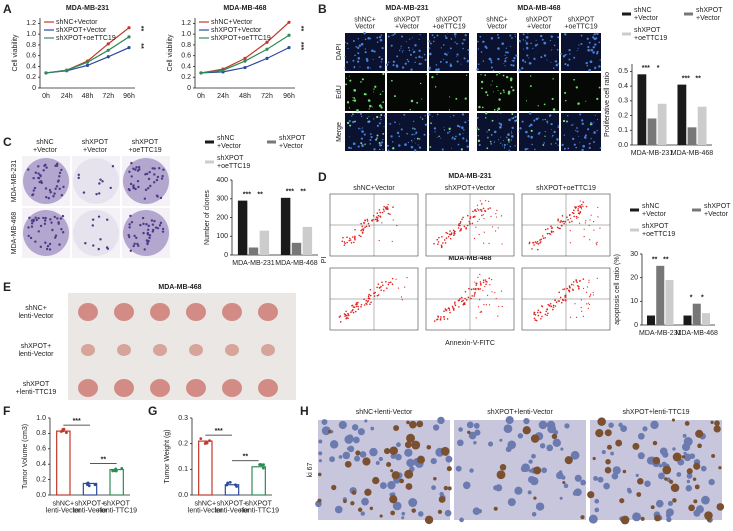  I want to click on y-tick-label: 0.3, so click(623, 101).